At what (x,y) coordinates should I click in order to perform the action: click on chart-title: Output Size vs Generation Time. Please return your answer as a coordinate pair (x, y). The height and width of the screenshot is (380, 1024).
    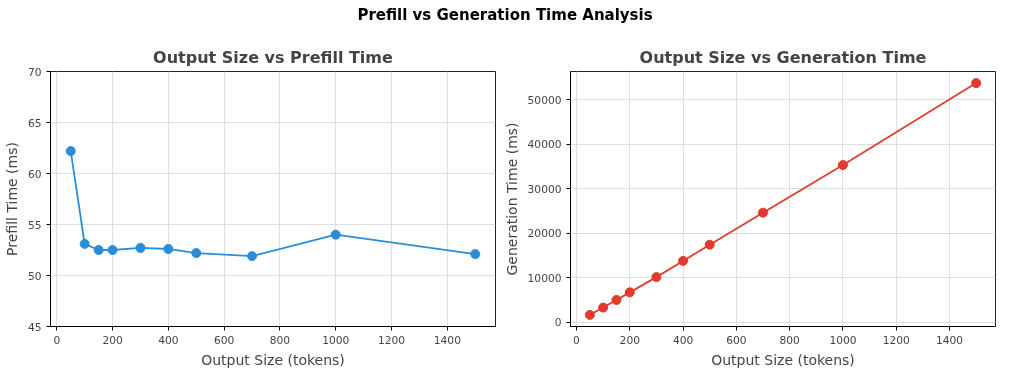
    Looking at the image, I should click on (783, 57).